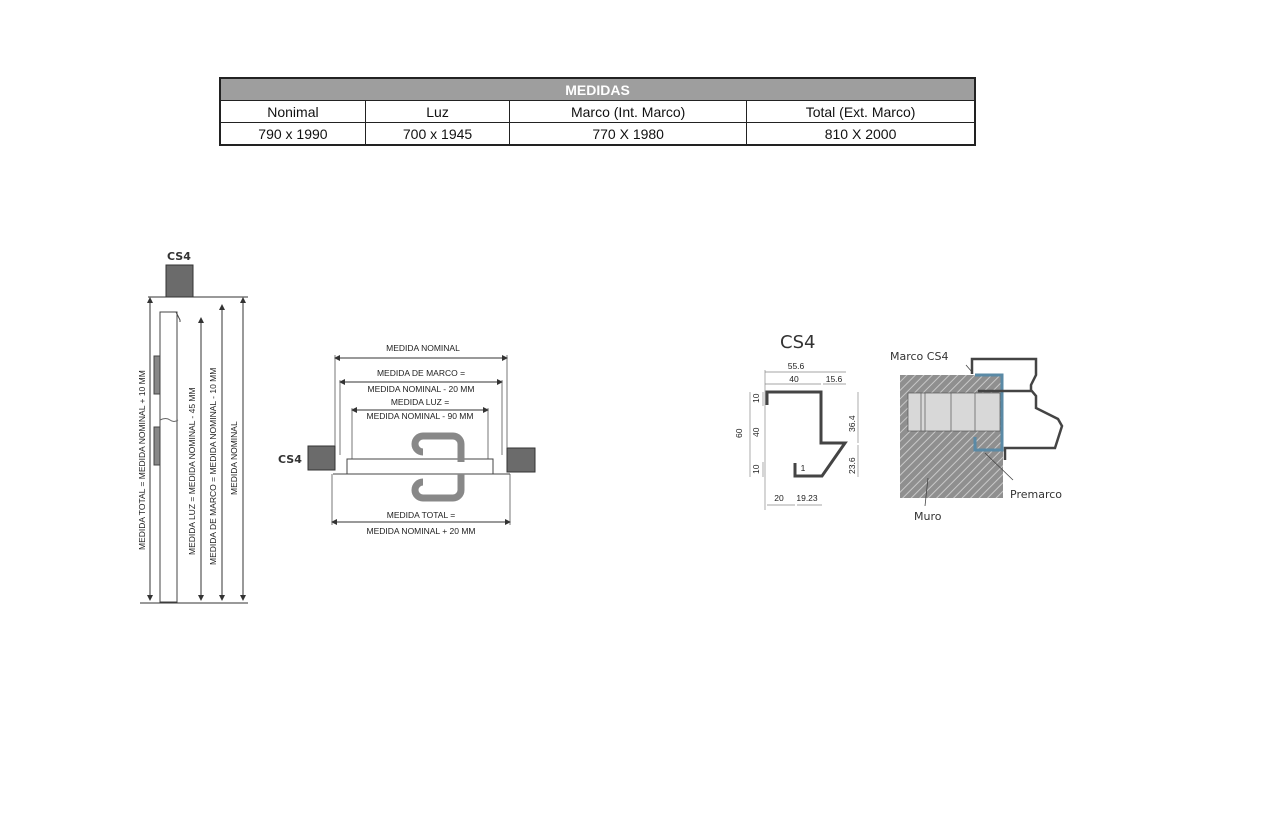 Image resolution: width=1277 pixels, height=817 pixels. I want to click on plan-marco-2: MEDIDA NOMINAL - 20 MM, so click(421, 389).